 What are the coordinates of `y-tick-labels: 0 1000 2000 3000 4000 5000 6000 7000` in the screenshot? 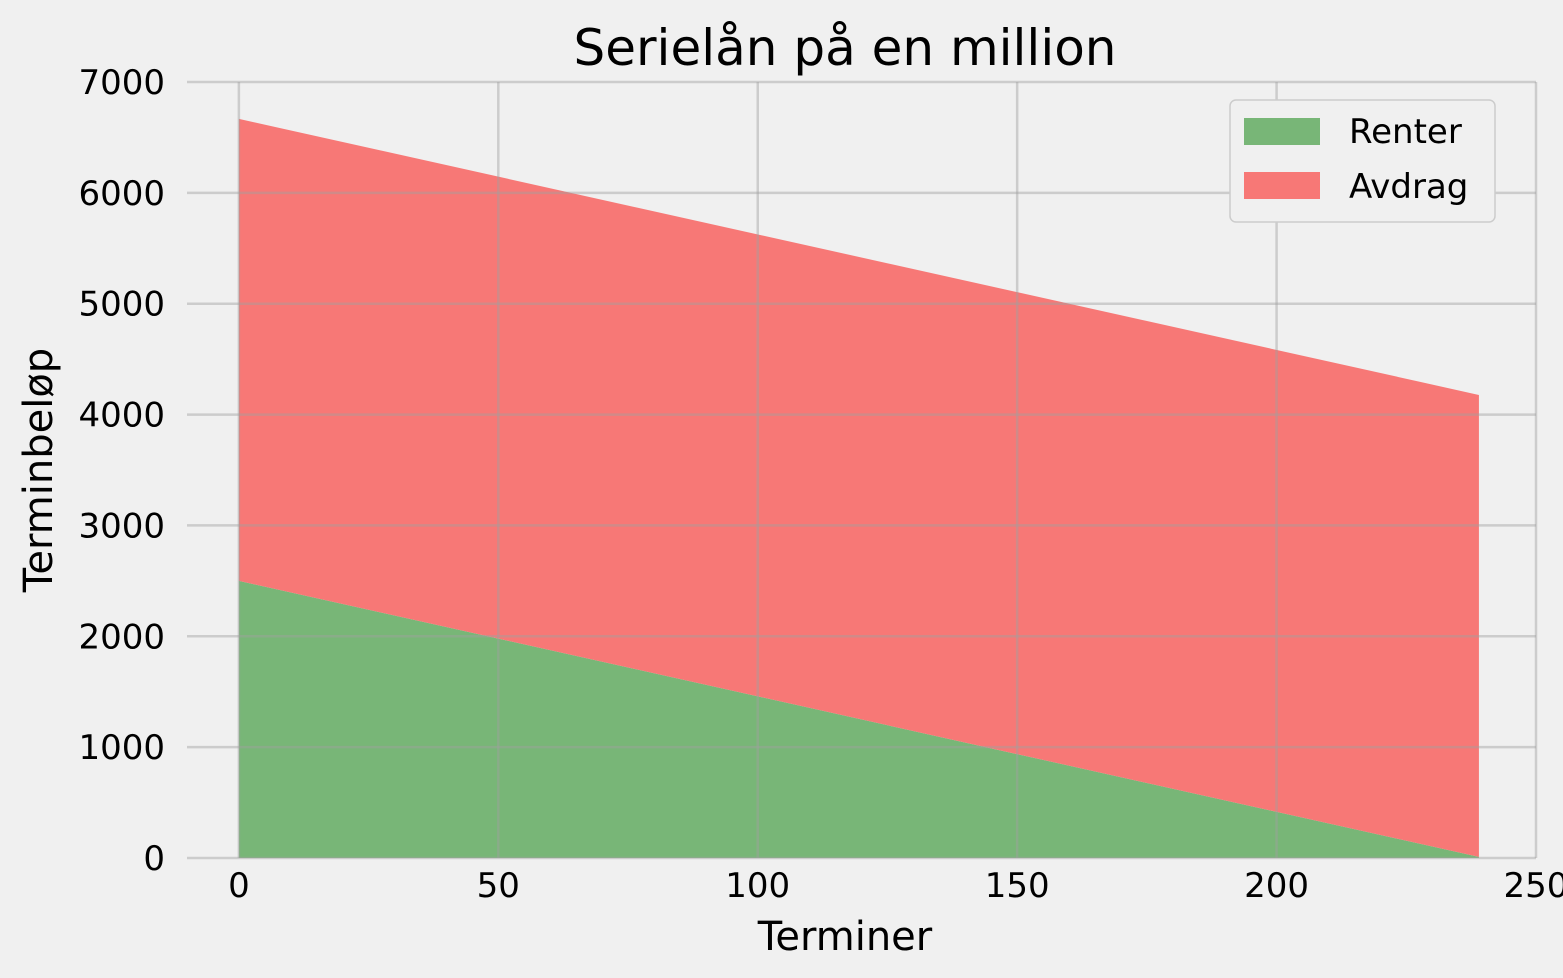 It's located at (121, 471).